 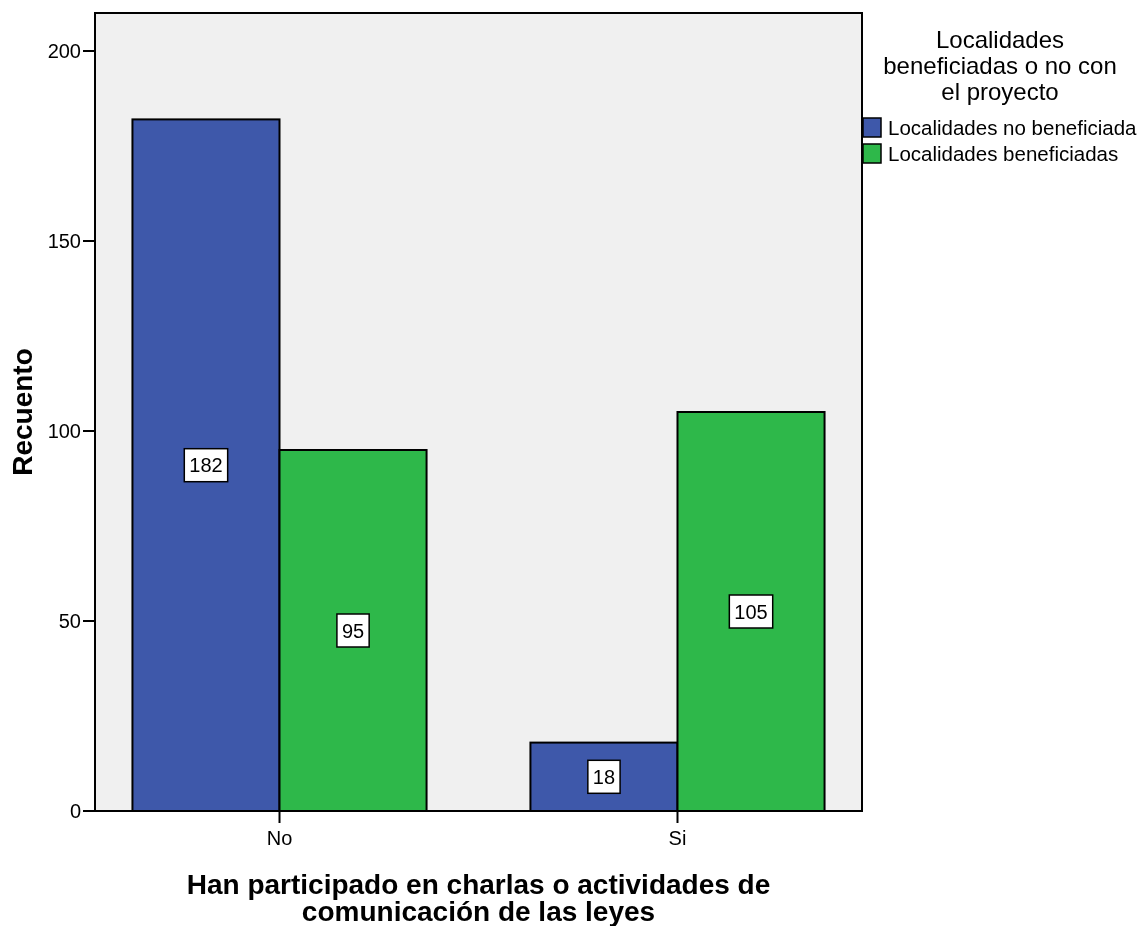 I want to click on legend-title: Localidades beneficiadas o no con el proyecto, so click(x=1000, y=66).